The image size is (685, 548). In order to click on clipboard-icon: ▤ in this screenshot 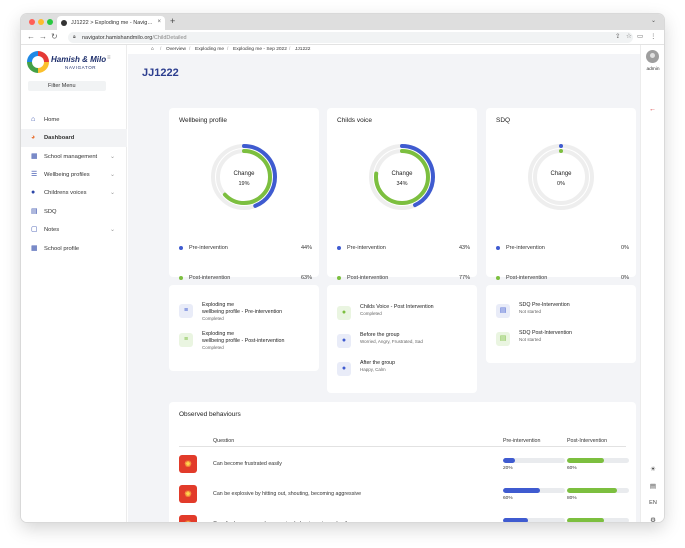, I will do `click(503, 311)`.